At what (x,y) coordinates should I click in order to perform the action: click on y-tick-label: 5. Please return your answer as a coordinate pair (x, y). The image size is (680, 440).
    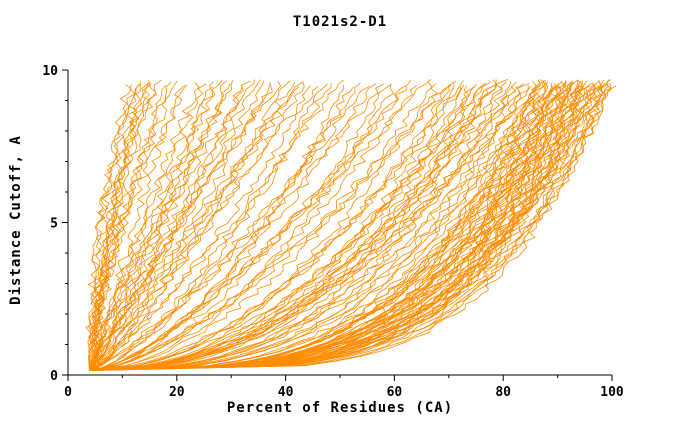
    Looking at the image, I should click on (54, 224).